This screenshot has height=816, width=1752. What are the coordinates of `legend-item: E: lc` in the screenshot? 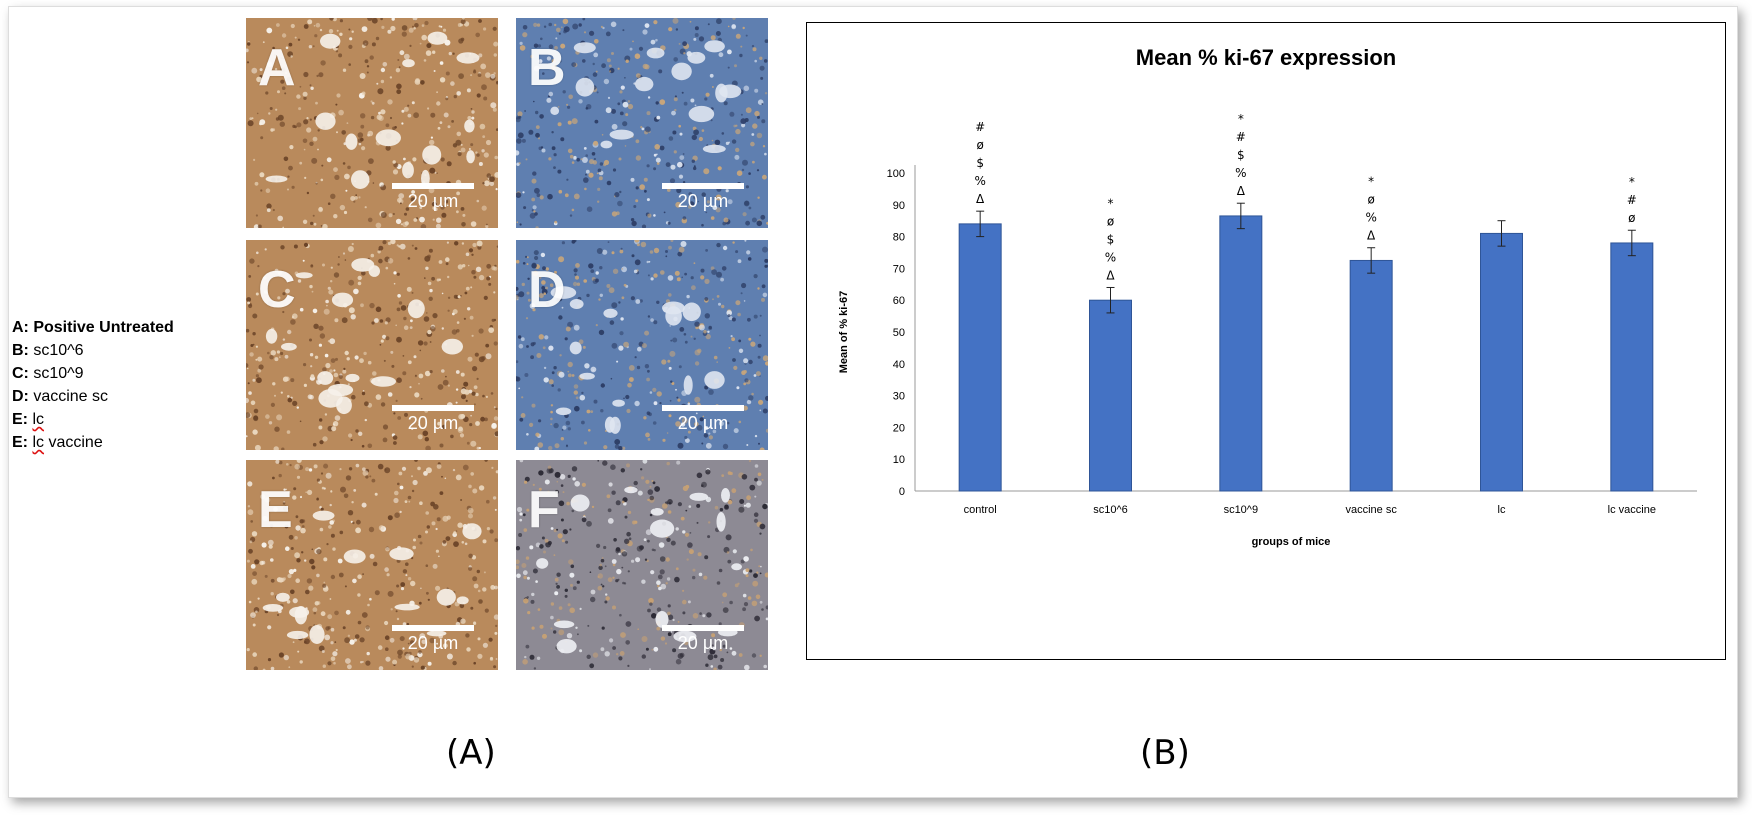 It's located at (93, 419).